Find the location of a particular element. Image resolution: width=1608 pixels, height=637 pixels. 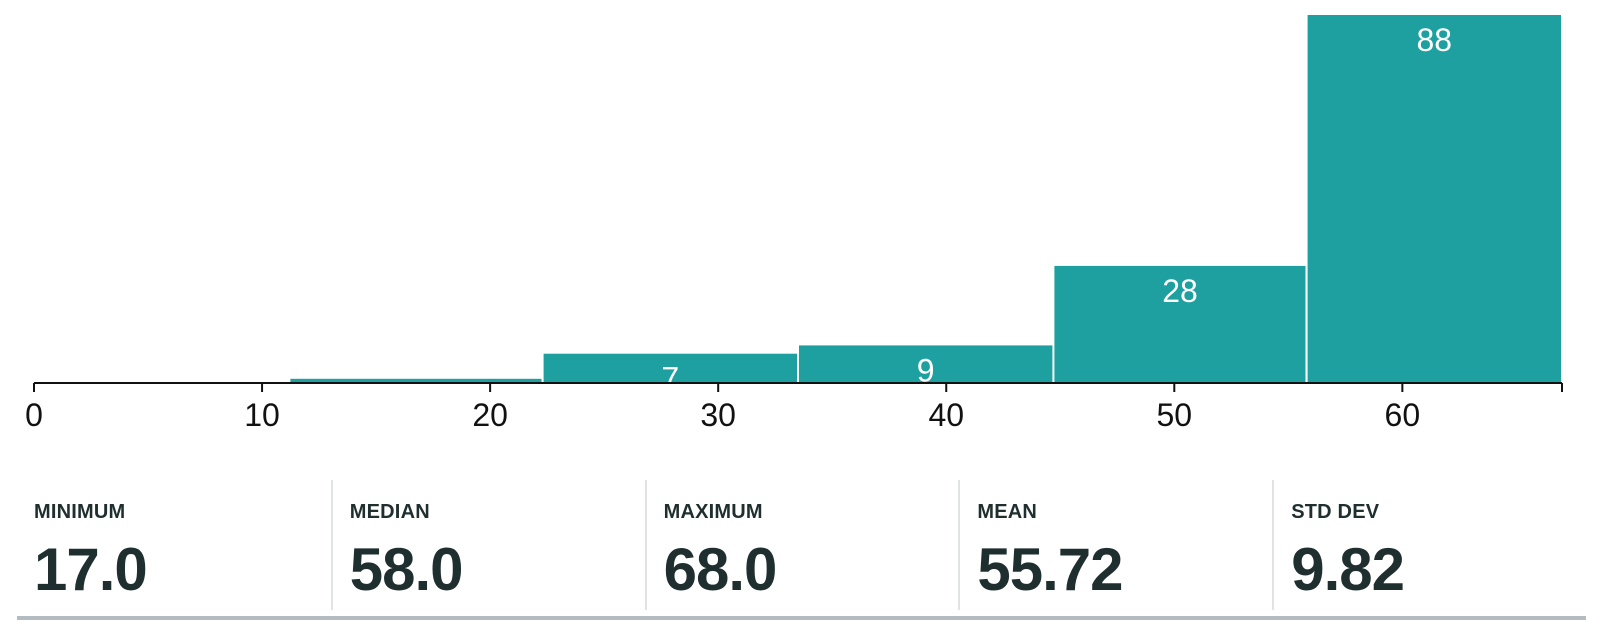

x-tick-label-4: 40 is located at coordinates (946, 415).